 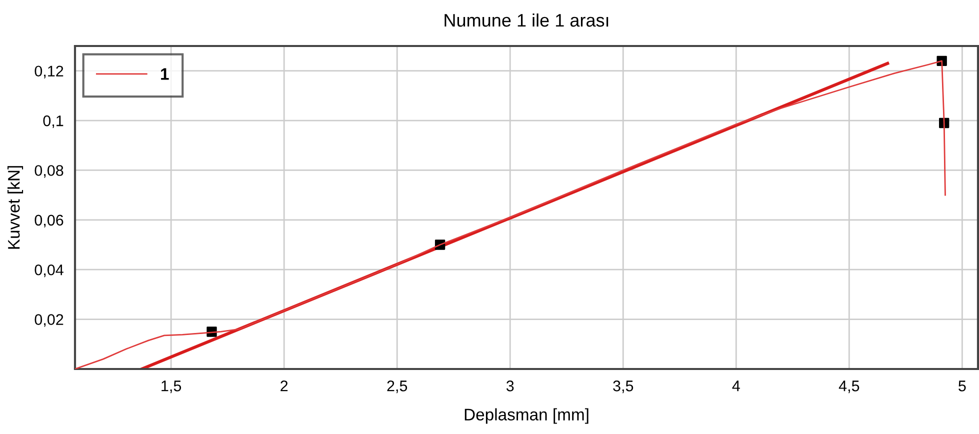 What do you see at coordinates (49, 271) in the screenshot?
I see `y-tick-label: 0,04` at bounding box center [49, 271].